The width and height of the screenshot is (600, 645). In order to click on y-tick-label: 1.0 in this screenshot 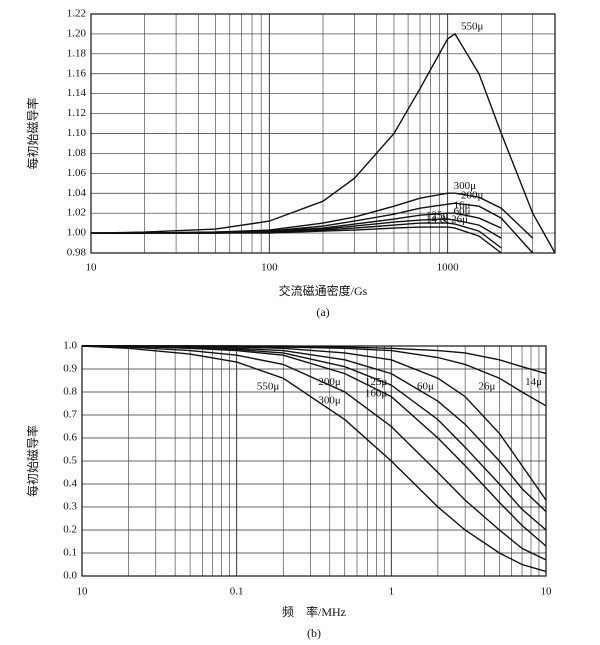, I will do `click(70, 346)`.